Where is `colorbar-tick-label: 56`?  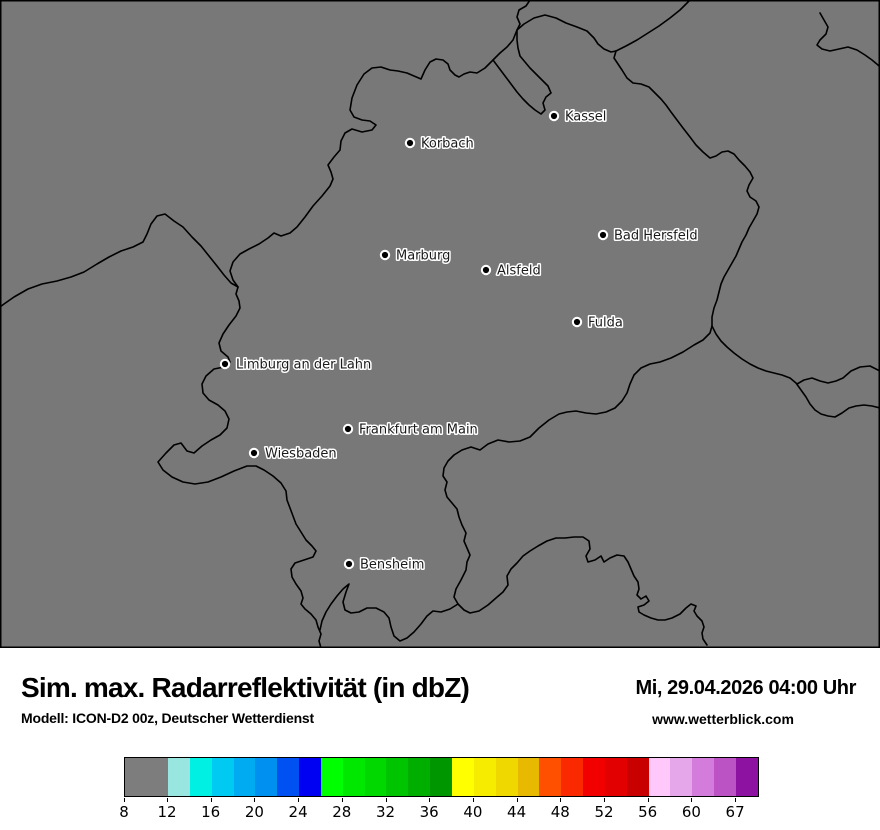
colorbar-tick-label: 56 is located at coordinates (648, 812).